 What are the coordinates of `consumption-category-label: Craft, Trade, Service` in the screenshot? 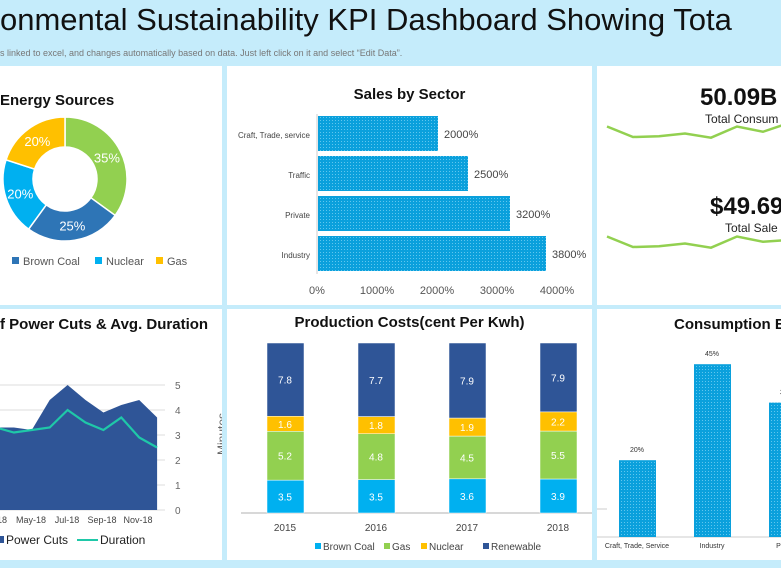 It's located at (637, 546).